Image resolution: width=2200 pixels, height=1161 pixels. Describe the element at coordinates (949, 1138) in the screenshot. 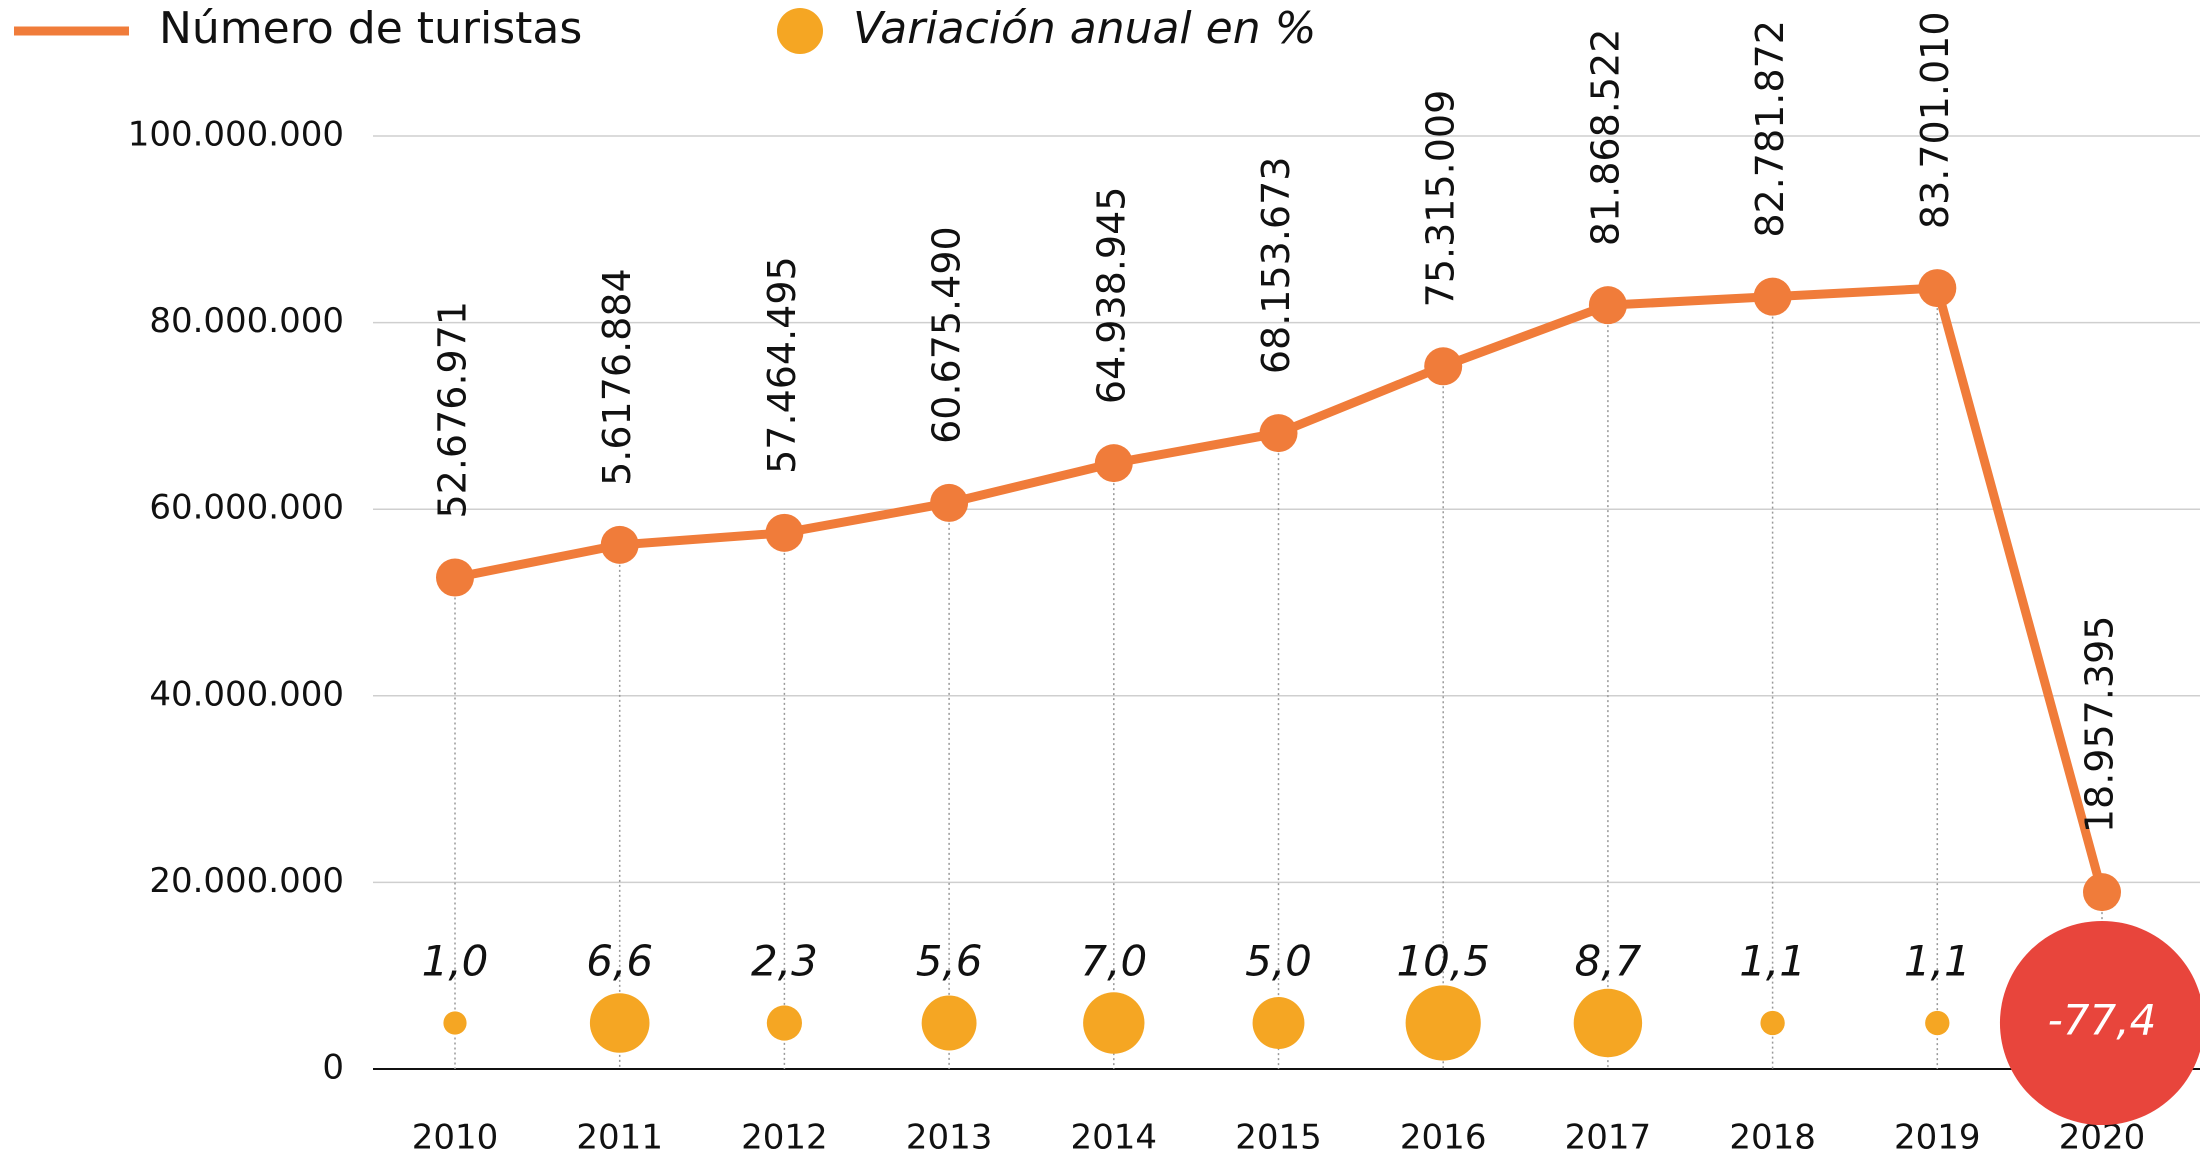

I see `x-tick-label: 2013` at that location.